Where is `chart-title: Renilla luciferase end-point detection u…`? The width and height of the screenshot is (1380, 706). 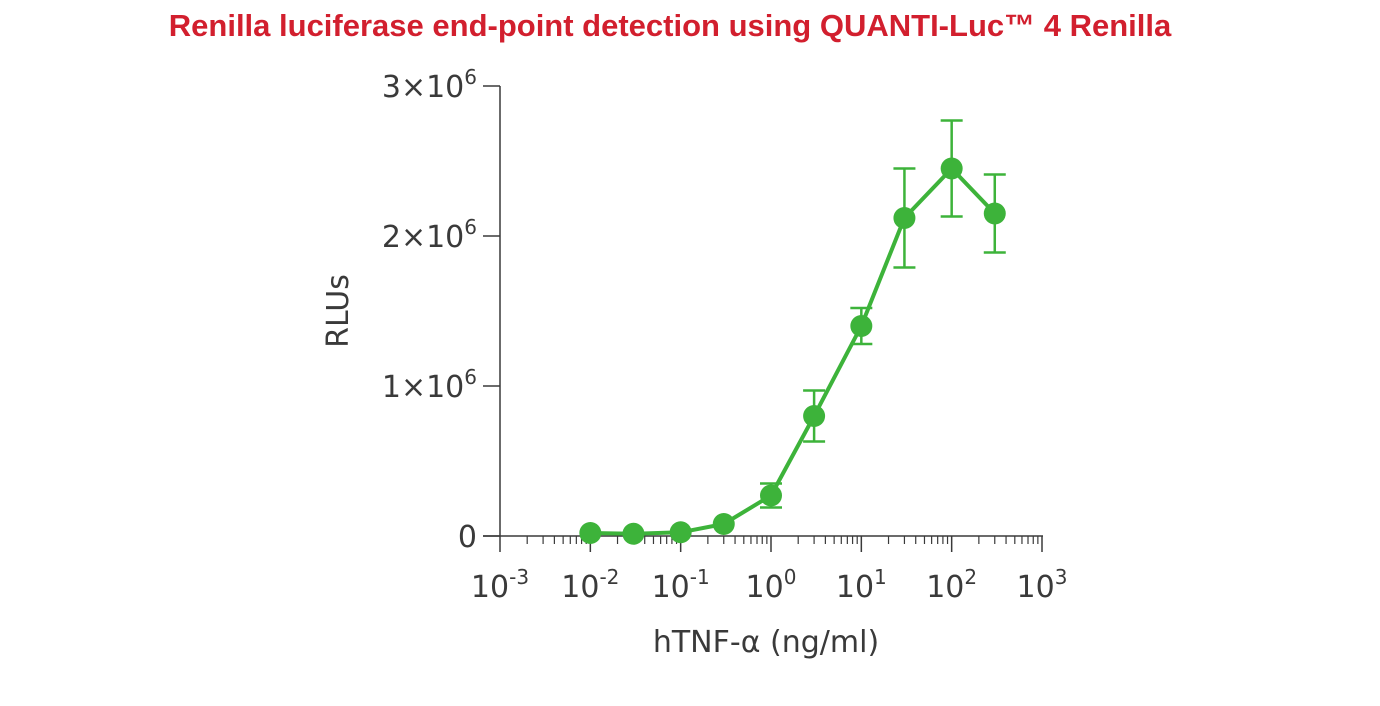 chart-title: Renilla luciferase end-point detection u… is located at coordinates (670, 25).